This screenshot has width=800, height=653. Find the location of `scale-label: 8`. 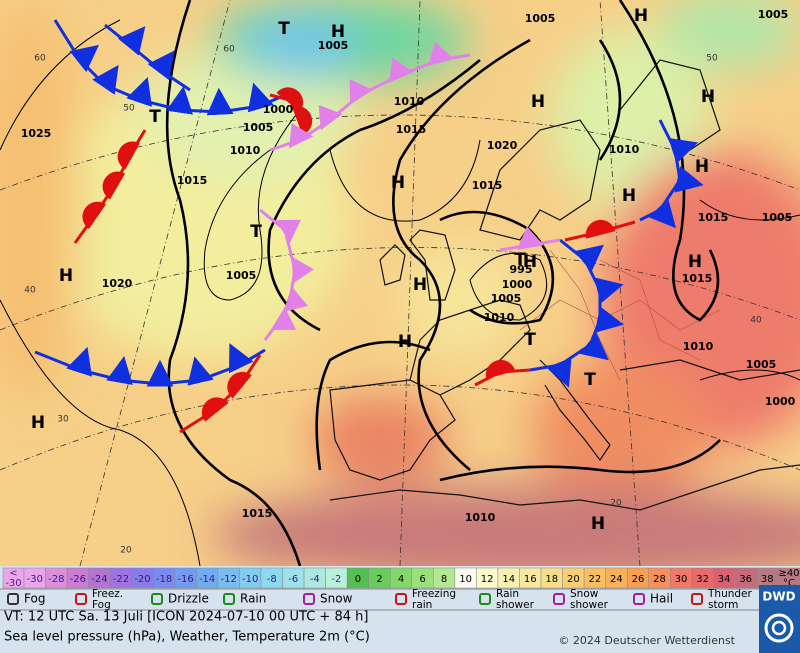

scale-label: 8 is located at coordinates (444, 579).